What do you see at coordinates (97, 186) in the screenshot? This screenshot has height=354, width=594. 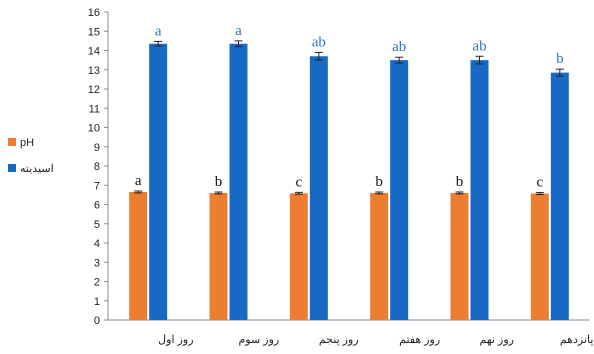 I see `y-tick-label: 7` at bounding box center [97, 186].